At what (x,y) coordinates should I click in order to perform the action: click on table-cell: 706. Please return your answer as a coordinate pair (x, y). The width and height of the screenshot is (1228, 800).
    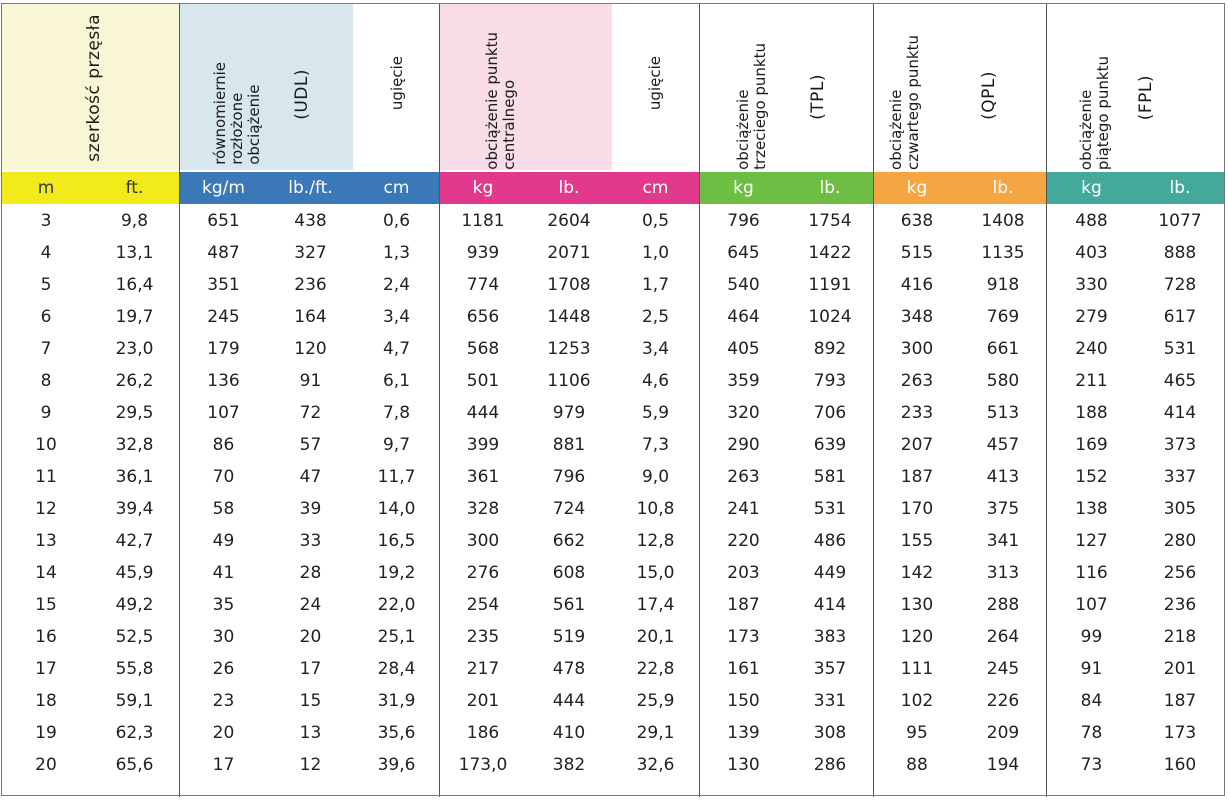
    Looking at the image, I should click on (830, 413).